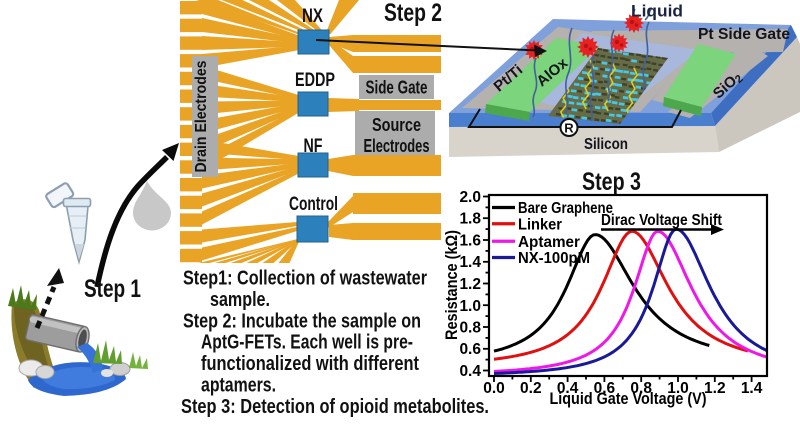 This screenshot has height=425, width=800. I want to click on svg-text: Step 3, so click(611, 182).